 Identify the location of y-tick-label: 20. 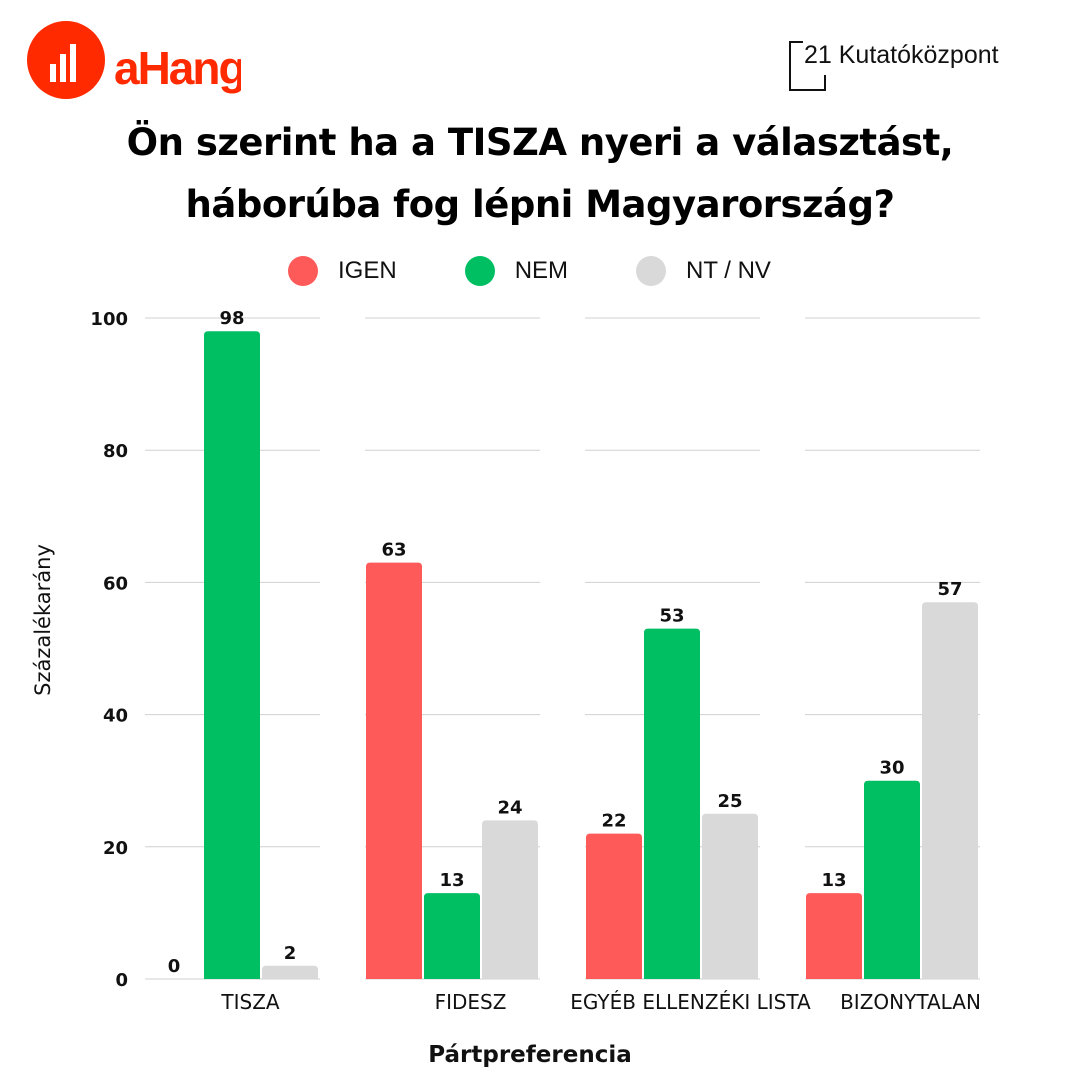
(115, 848).